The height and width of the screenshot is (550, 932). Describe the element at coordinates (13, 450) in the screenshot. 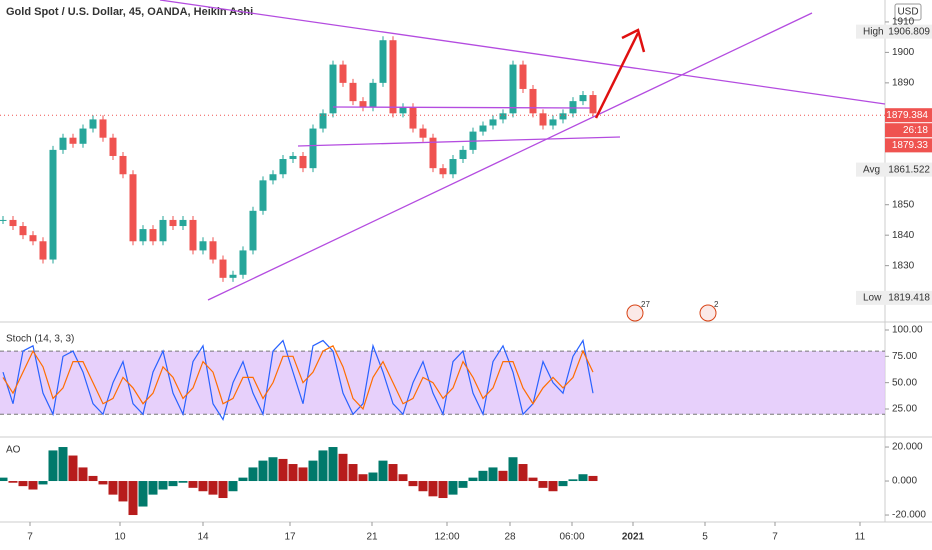

I see `ao-title: AO` at that location.